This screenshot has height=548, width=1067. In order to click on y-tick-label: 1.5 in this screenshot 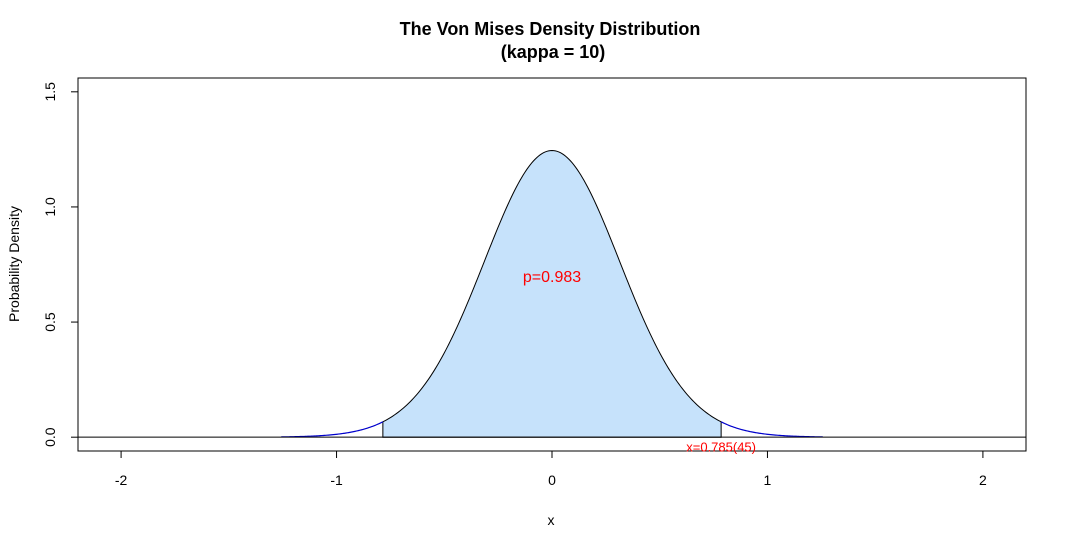, I will do `click(50, 92)`.